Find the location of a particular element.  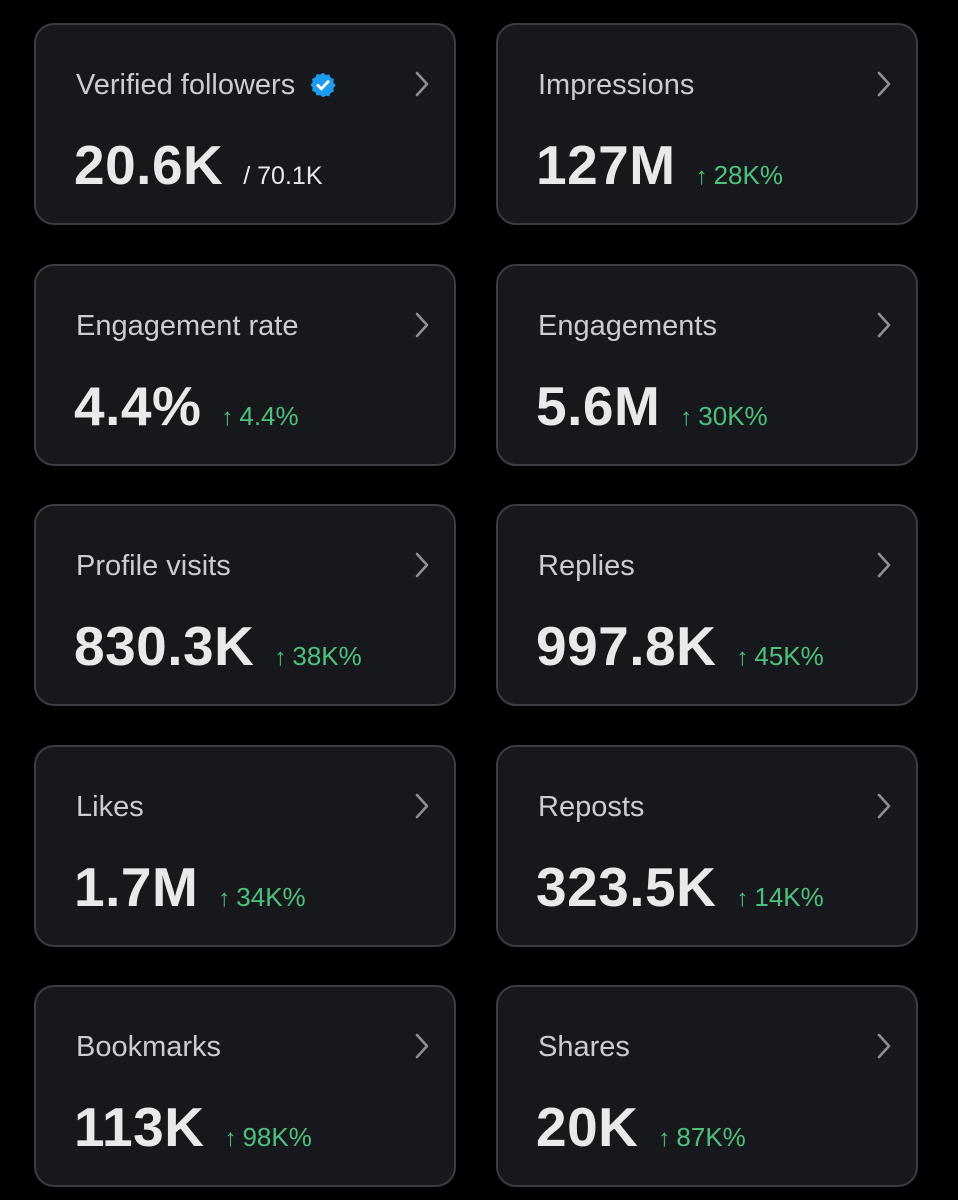

metric-value: 20K is located at coordinates (587, 1127).